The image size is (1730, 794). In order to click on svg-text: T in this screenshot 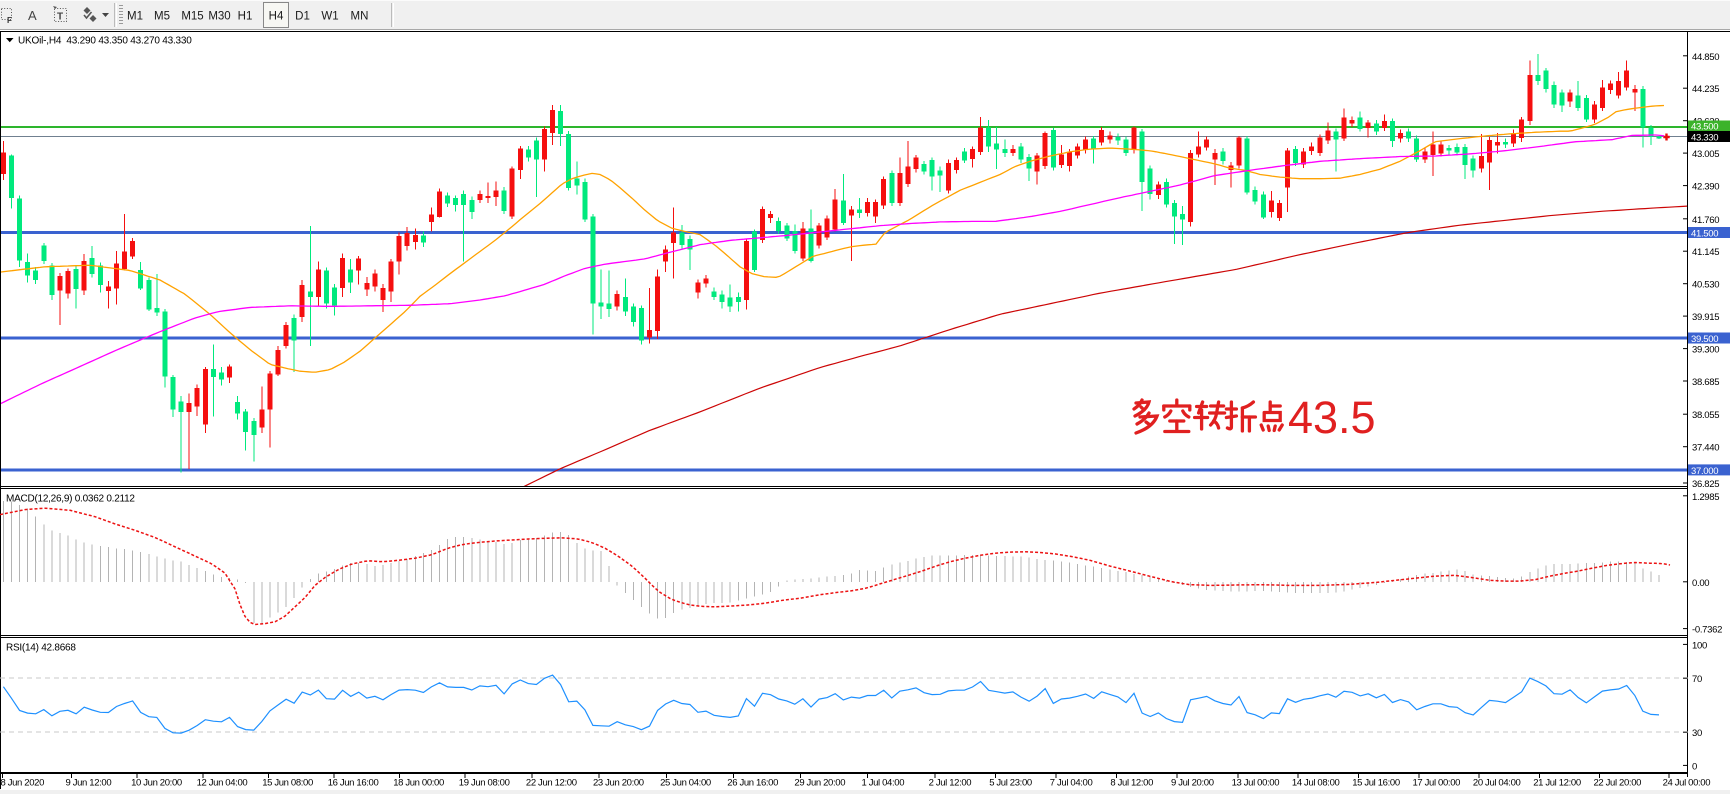, I will do `click(60, 17)`.